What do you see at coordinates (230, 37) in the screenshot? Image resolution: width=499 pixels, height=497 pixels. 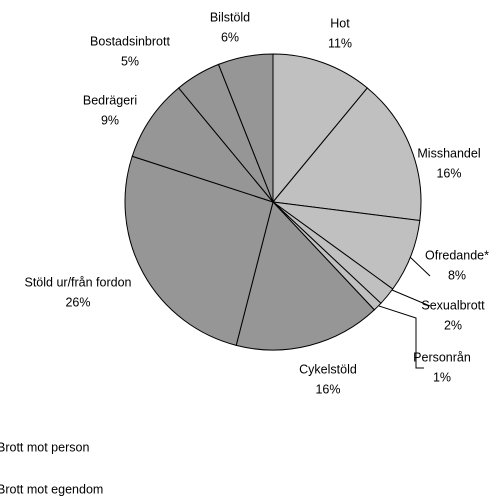 I see `slice-value-label: 6%` at bounding box center [230, 37].